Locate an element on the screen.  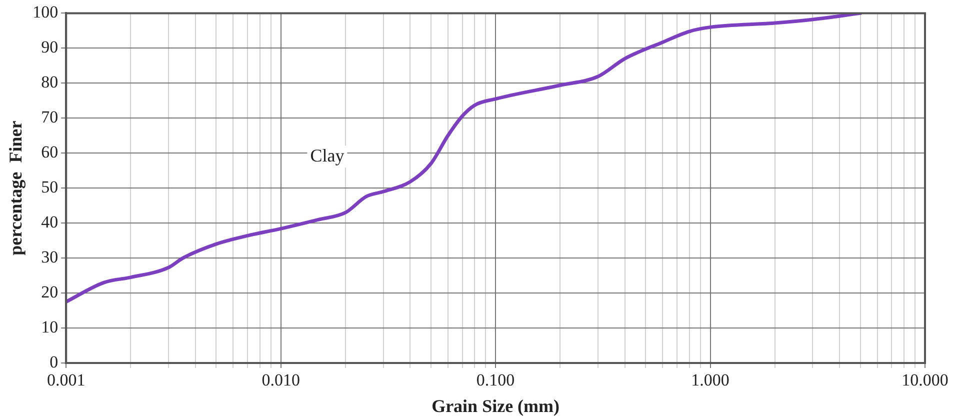
y-tick-label: 60 is located at coordinates (49, 152).